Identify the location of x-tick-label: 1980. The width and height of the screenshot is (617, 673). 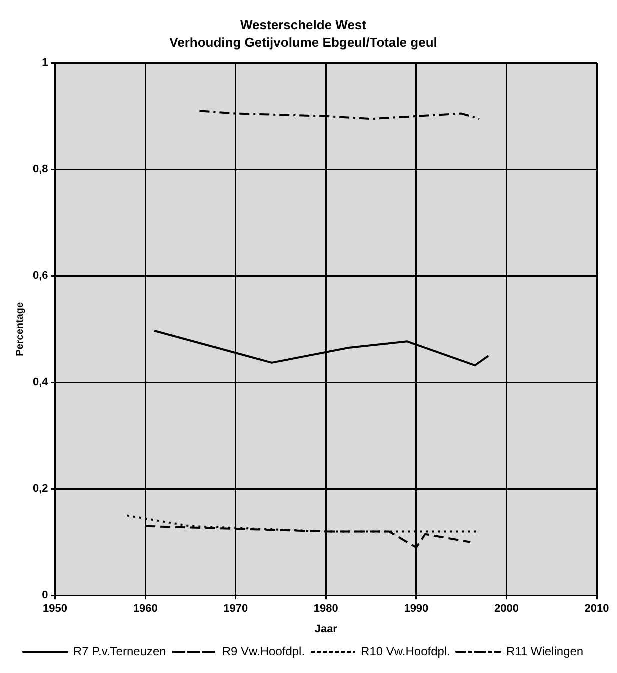
(326, 609).